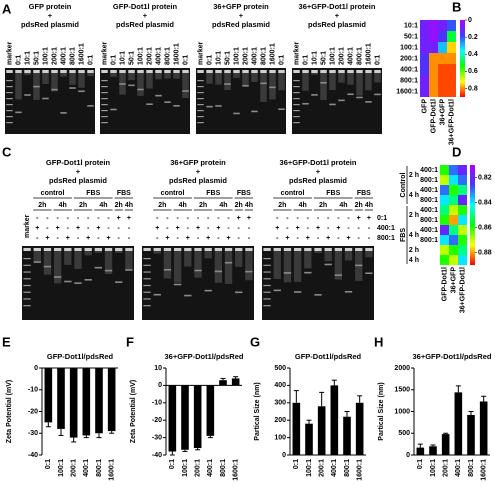  What do you see at coordinates (198, 162) in the screenshot?
I see `gel-title: 36+GFP protein` at bounding box center [198, 162].